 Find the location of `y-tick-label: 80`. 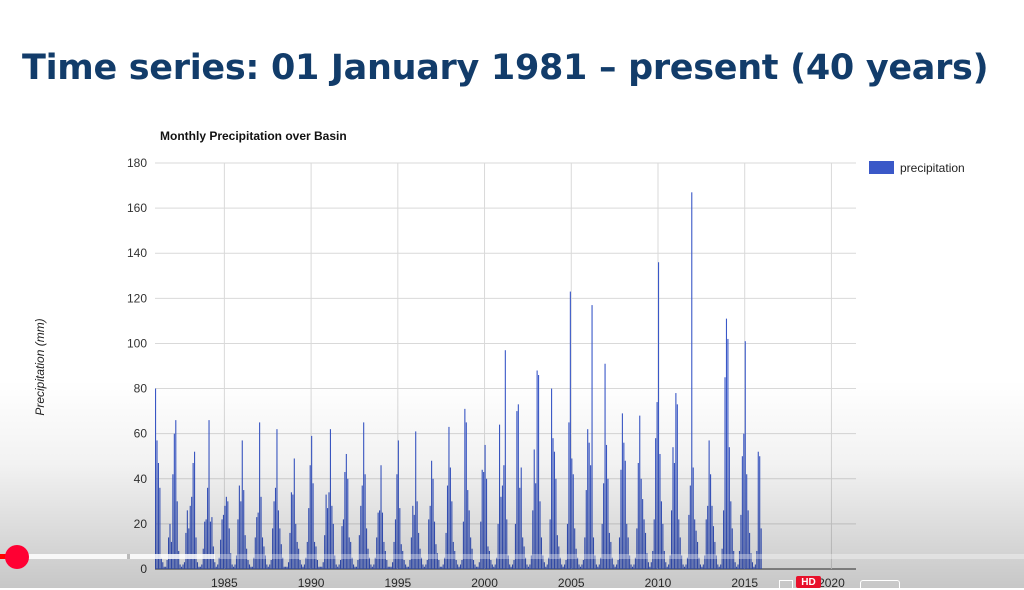

y-tick-label: 80 is located at coordinates (141, 389).